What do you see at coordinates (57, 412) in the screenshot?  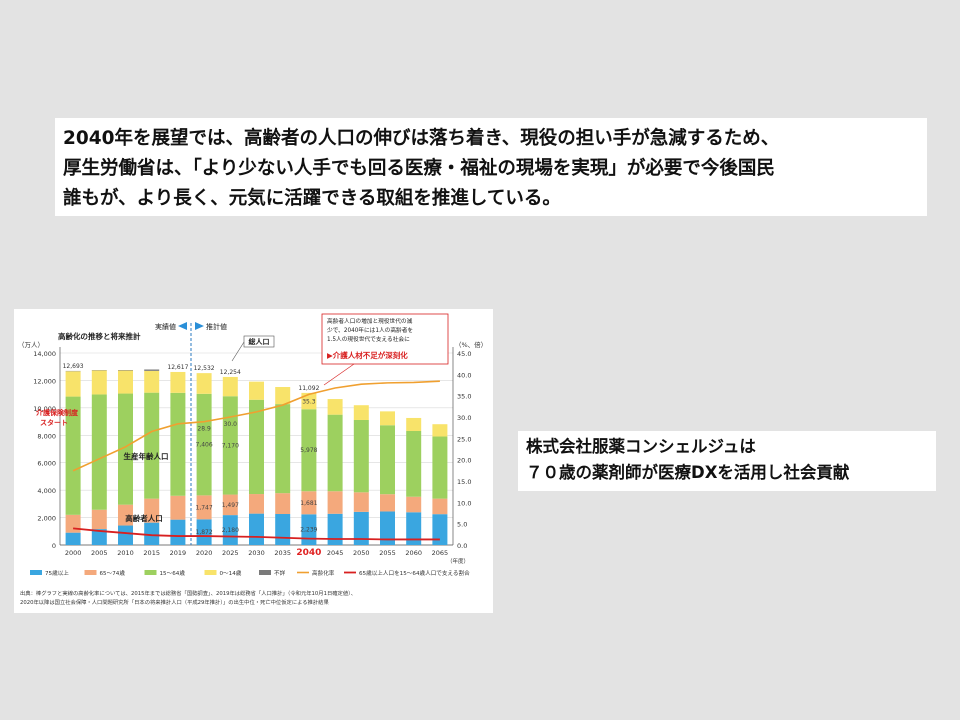 I see `insurance-label: 介護保険制度` at bounding box center [57, 412].